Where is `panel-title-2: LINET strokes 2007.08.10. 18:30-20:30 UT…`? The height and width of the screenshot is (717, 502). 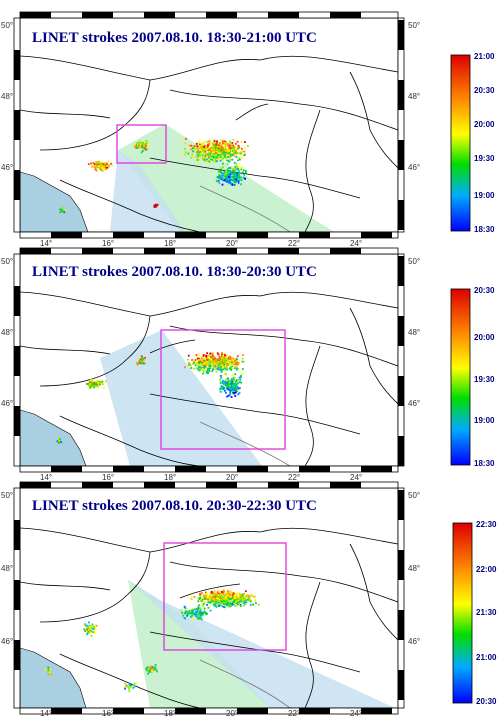
panel-title-2: LINET strokes 2007.08.10. 18:30-20:30 UT… is located at coordinates (174, 272).